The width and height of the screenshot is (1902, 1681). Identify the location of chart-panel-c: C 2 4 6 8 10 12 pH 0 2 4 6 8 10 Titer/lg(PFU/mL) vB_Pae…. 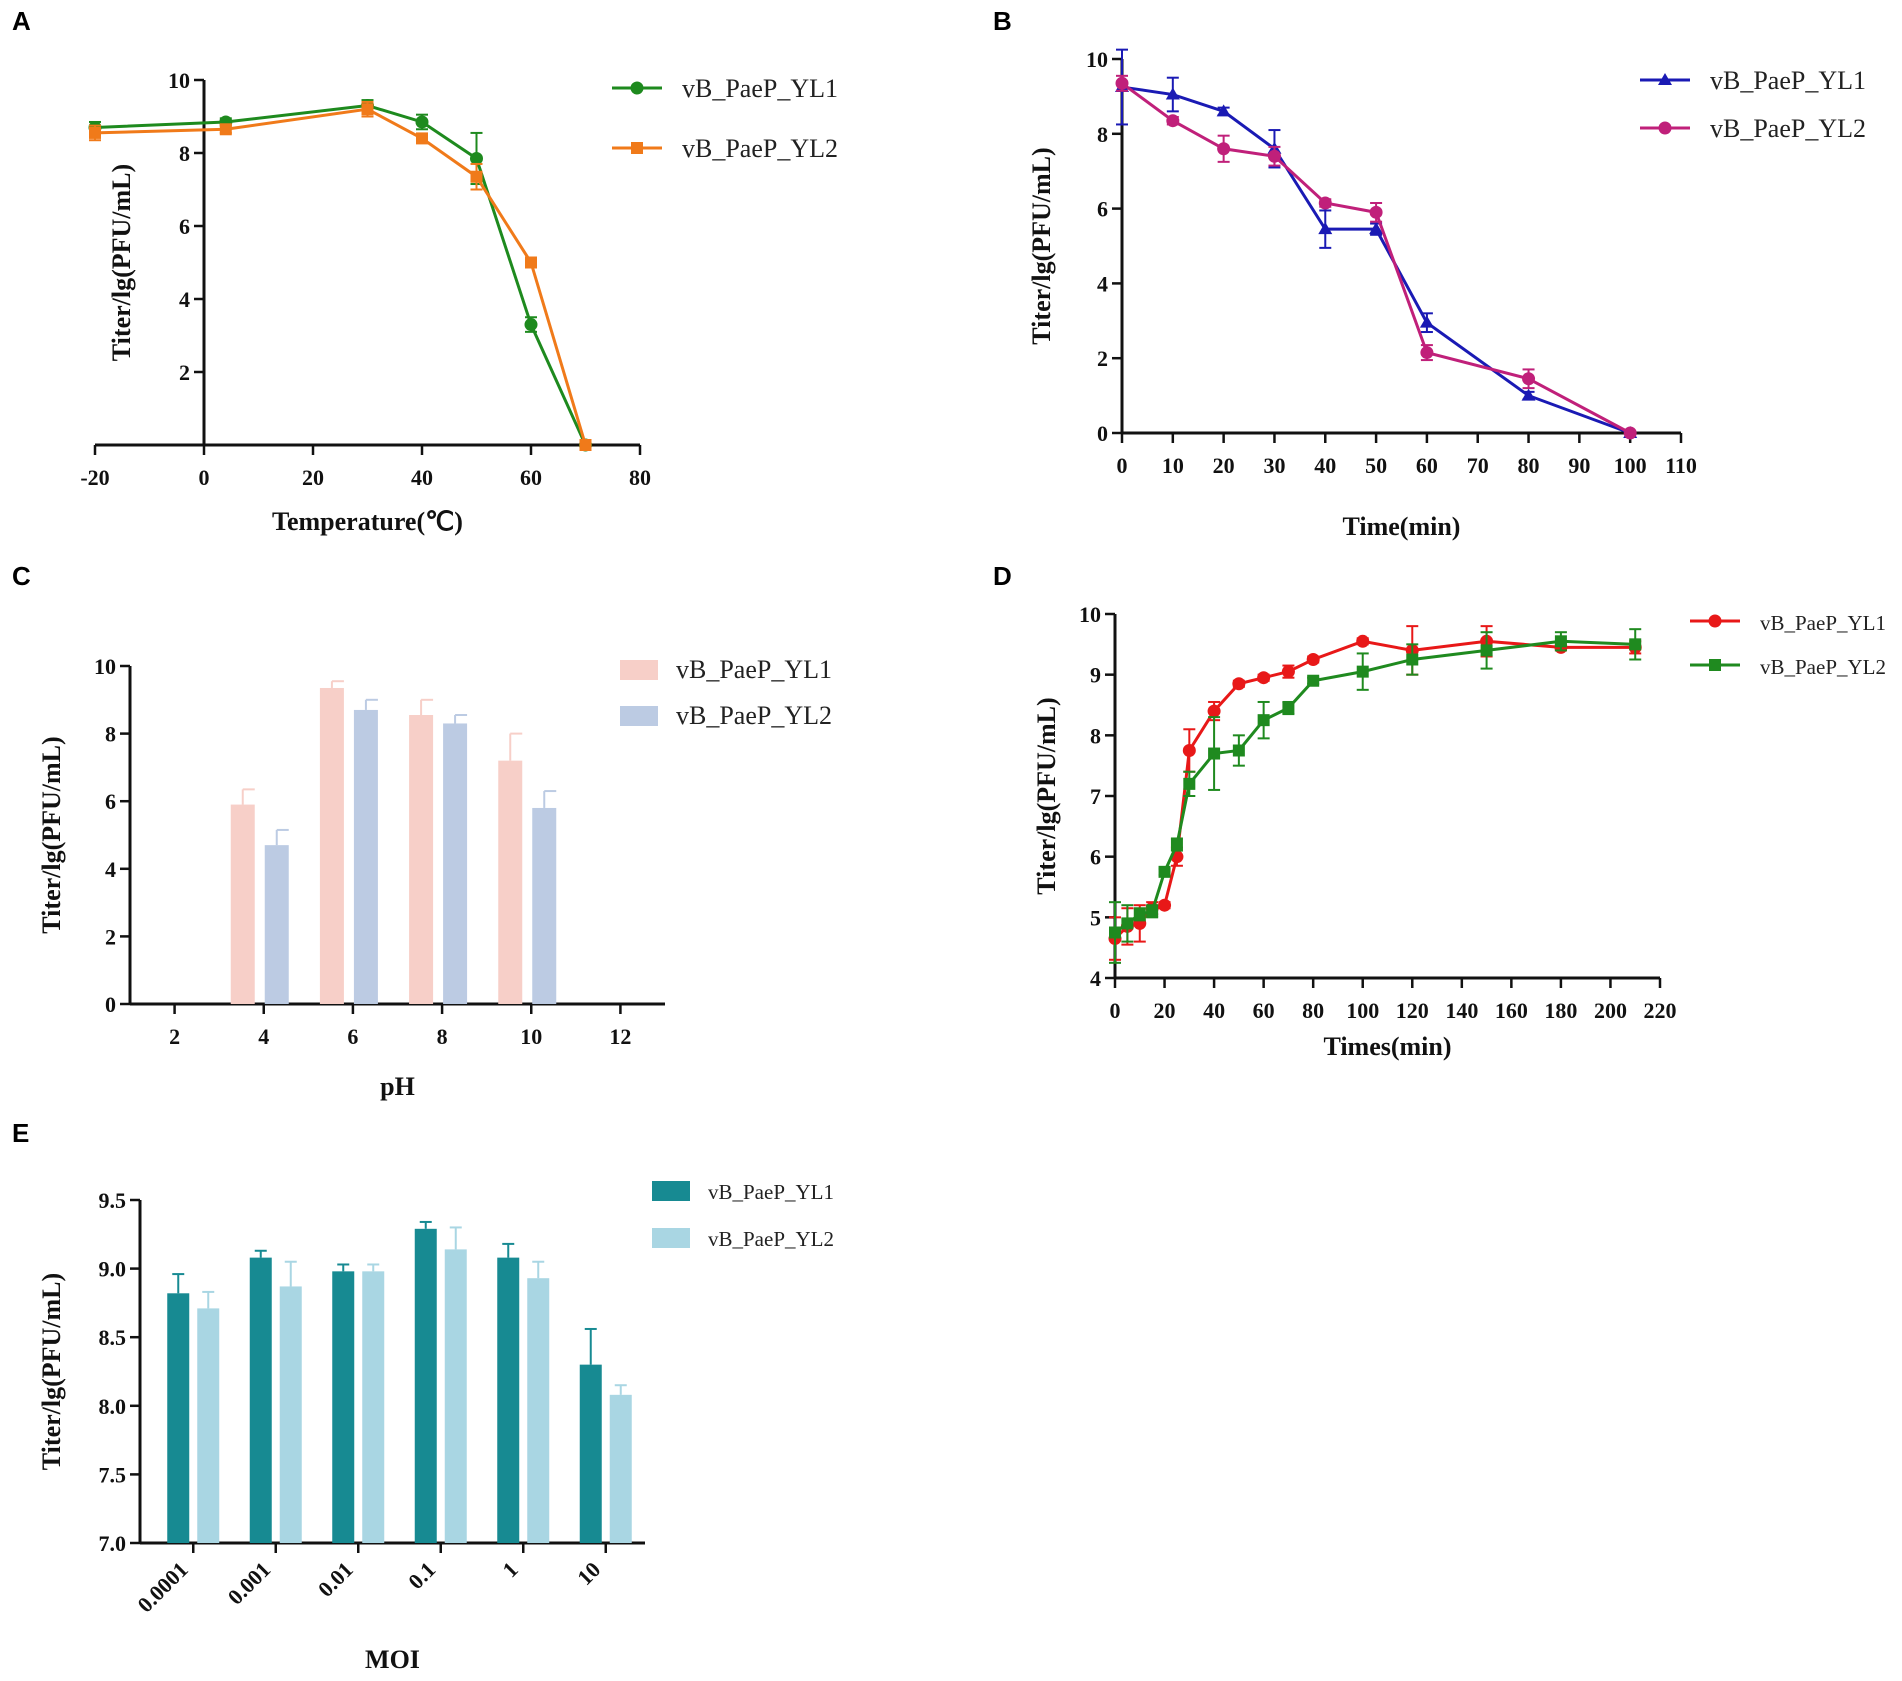
(422, 831).